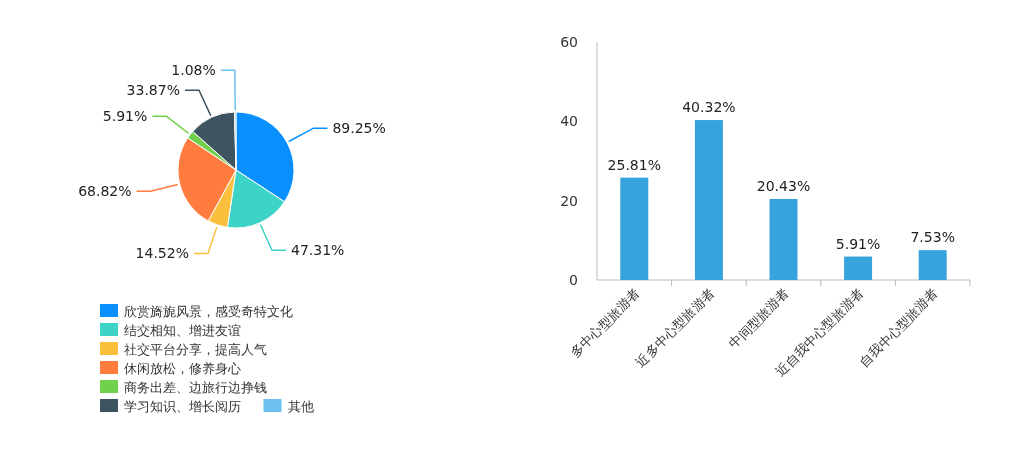 The height and width of the screenshot is (457, 1012). What do you see at coordinates (182, 330) in the screenshot?
I see `legend-label: 结交相知、增进友谊` at bounding box center [182, 330].